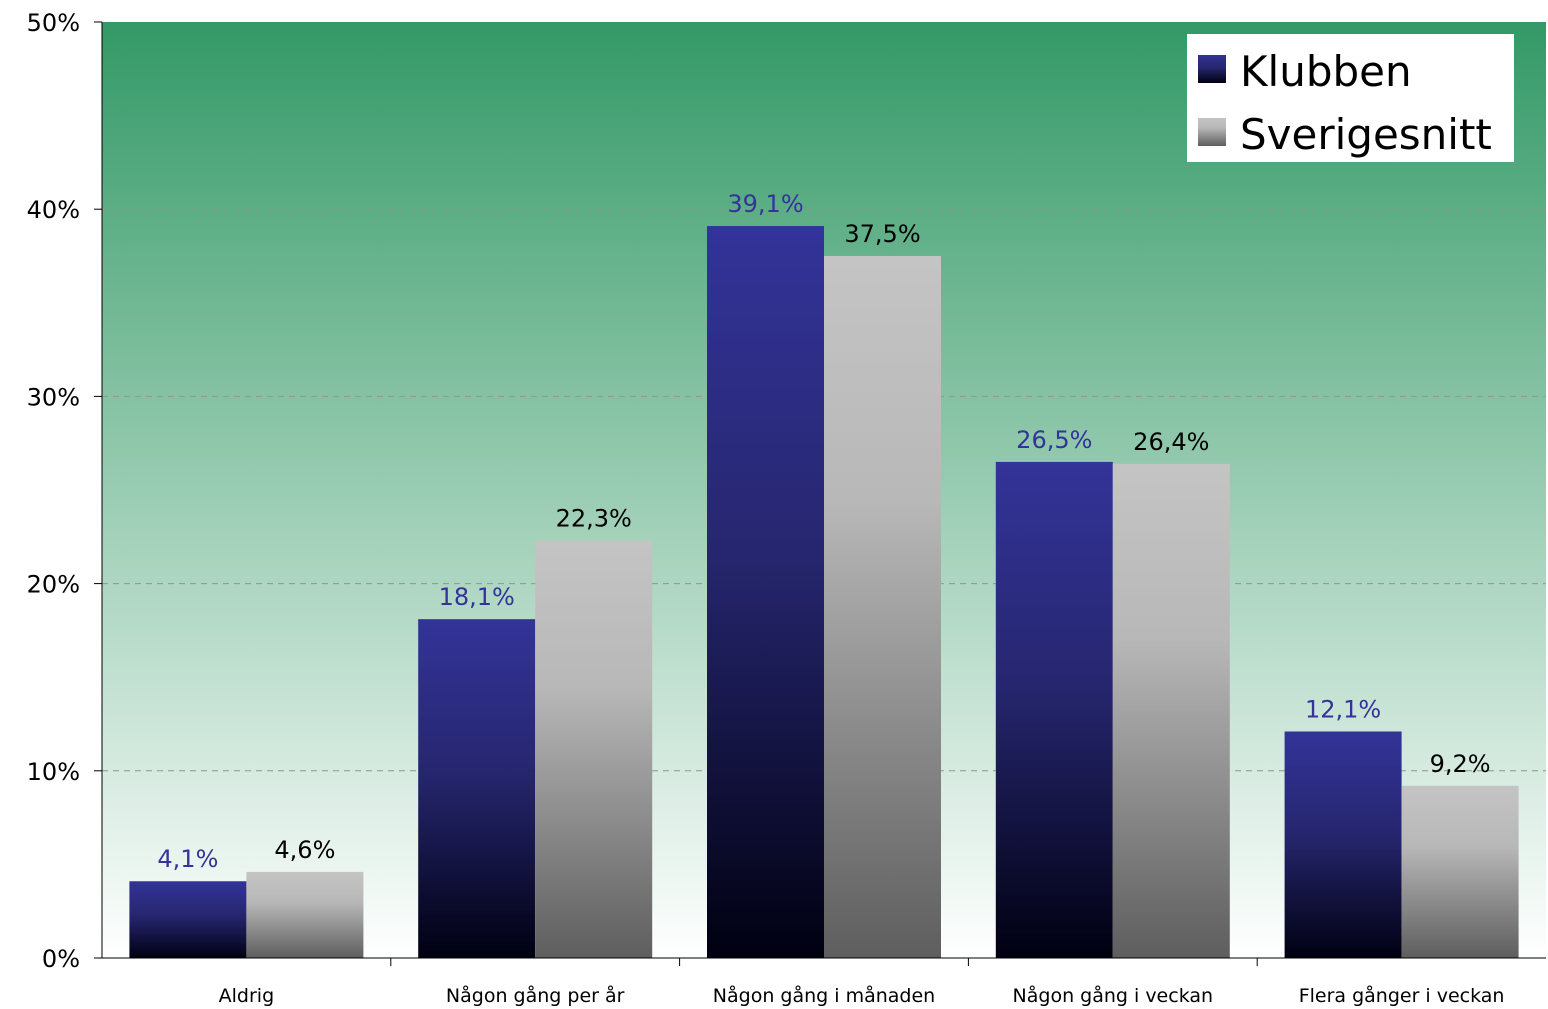  What do you see at coordinates (1212, 132) in the screenshot?
I see `legend-swatch-sverigesnitt` at bounding box center [1212, 132].